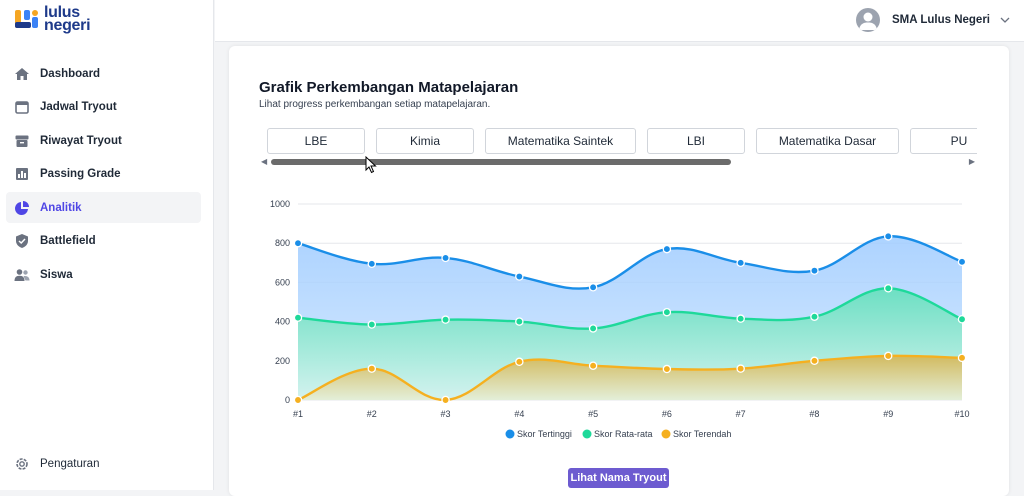 The image size is (1024, 496). Describe the element at coordinates (22, 174) in the screenshot. I see `bar-chart-icon` at that location.